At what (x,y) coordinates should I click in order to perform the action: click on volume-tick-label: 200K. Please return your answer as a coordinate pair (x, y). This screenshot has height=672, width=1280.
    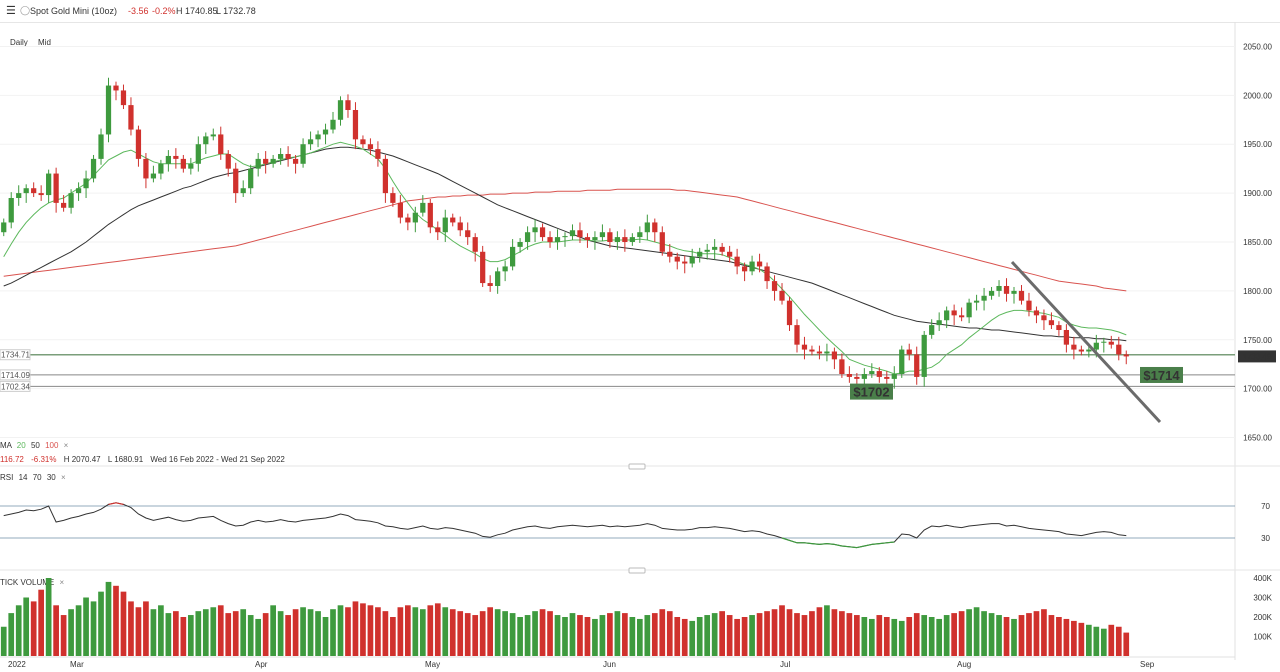
    Looking at the image, I should click on (1262, 617).